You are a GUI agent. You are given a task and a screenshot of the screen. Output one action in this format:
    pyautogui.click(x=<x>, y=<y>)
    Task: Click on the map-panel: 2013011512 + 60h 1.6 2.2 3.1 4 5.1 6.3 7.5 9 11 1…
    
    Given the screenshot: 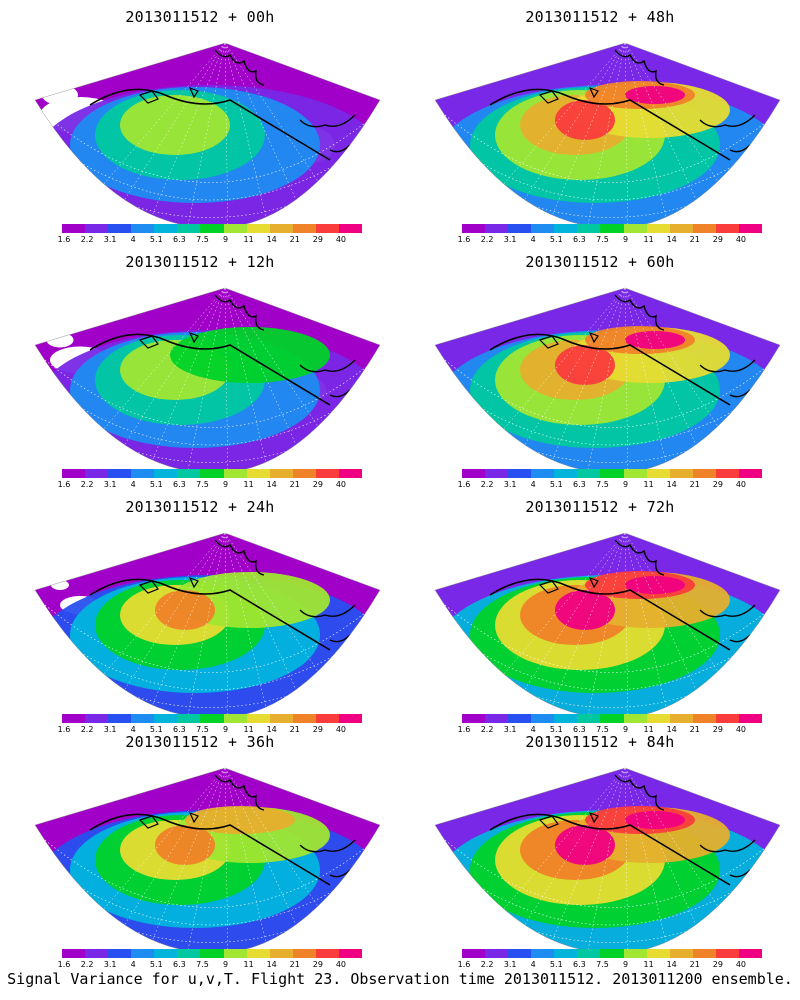 What is the action you would take?
    pyautogui.click(x=600, y=367)
    